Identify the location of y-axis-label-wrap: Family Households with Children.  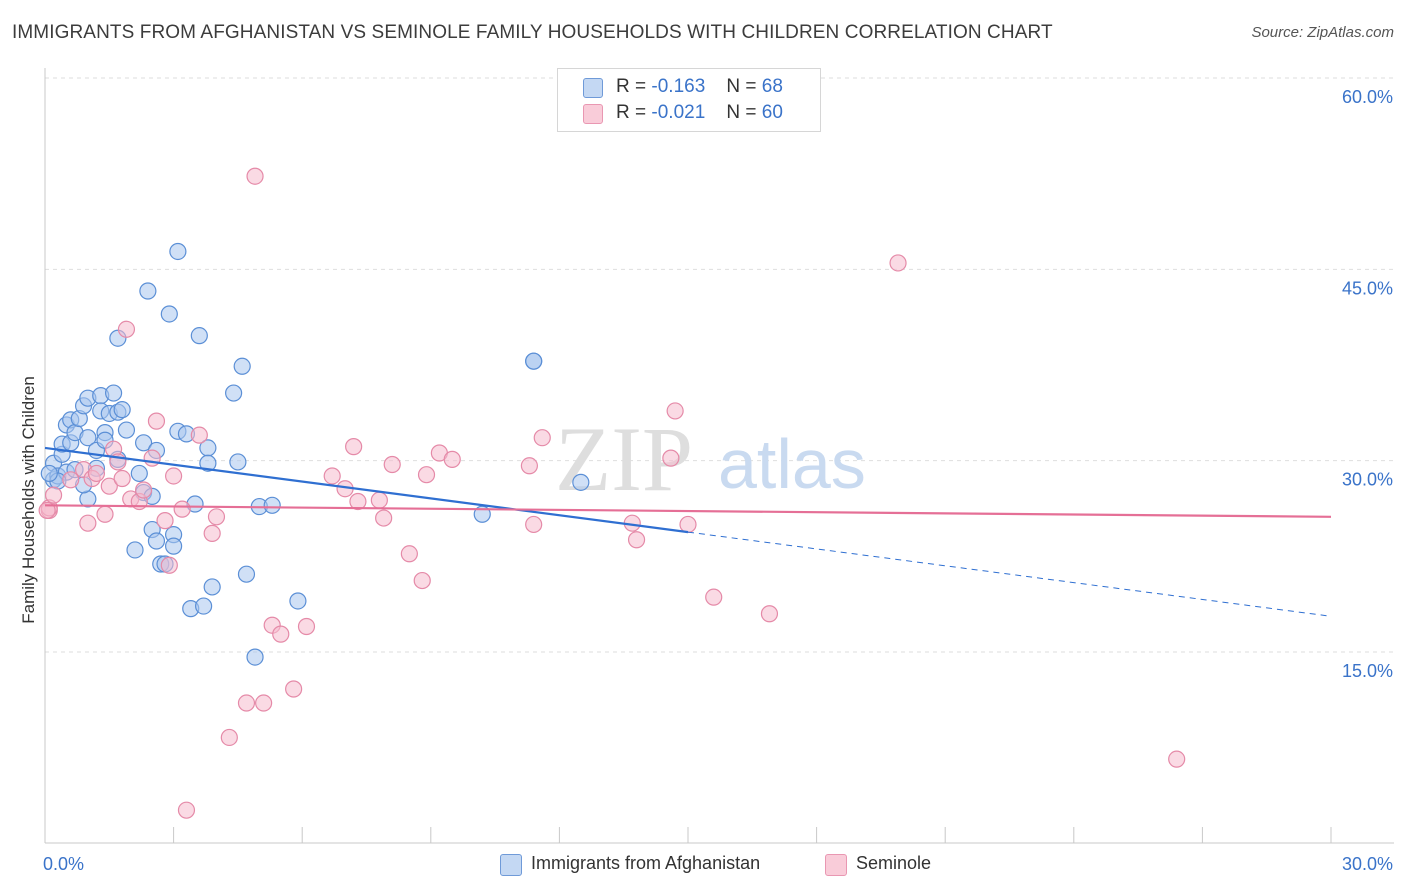
(29, 500).